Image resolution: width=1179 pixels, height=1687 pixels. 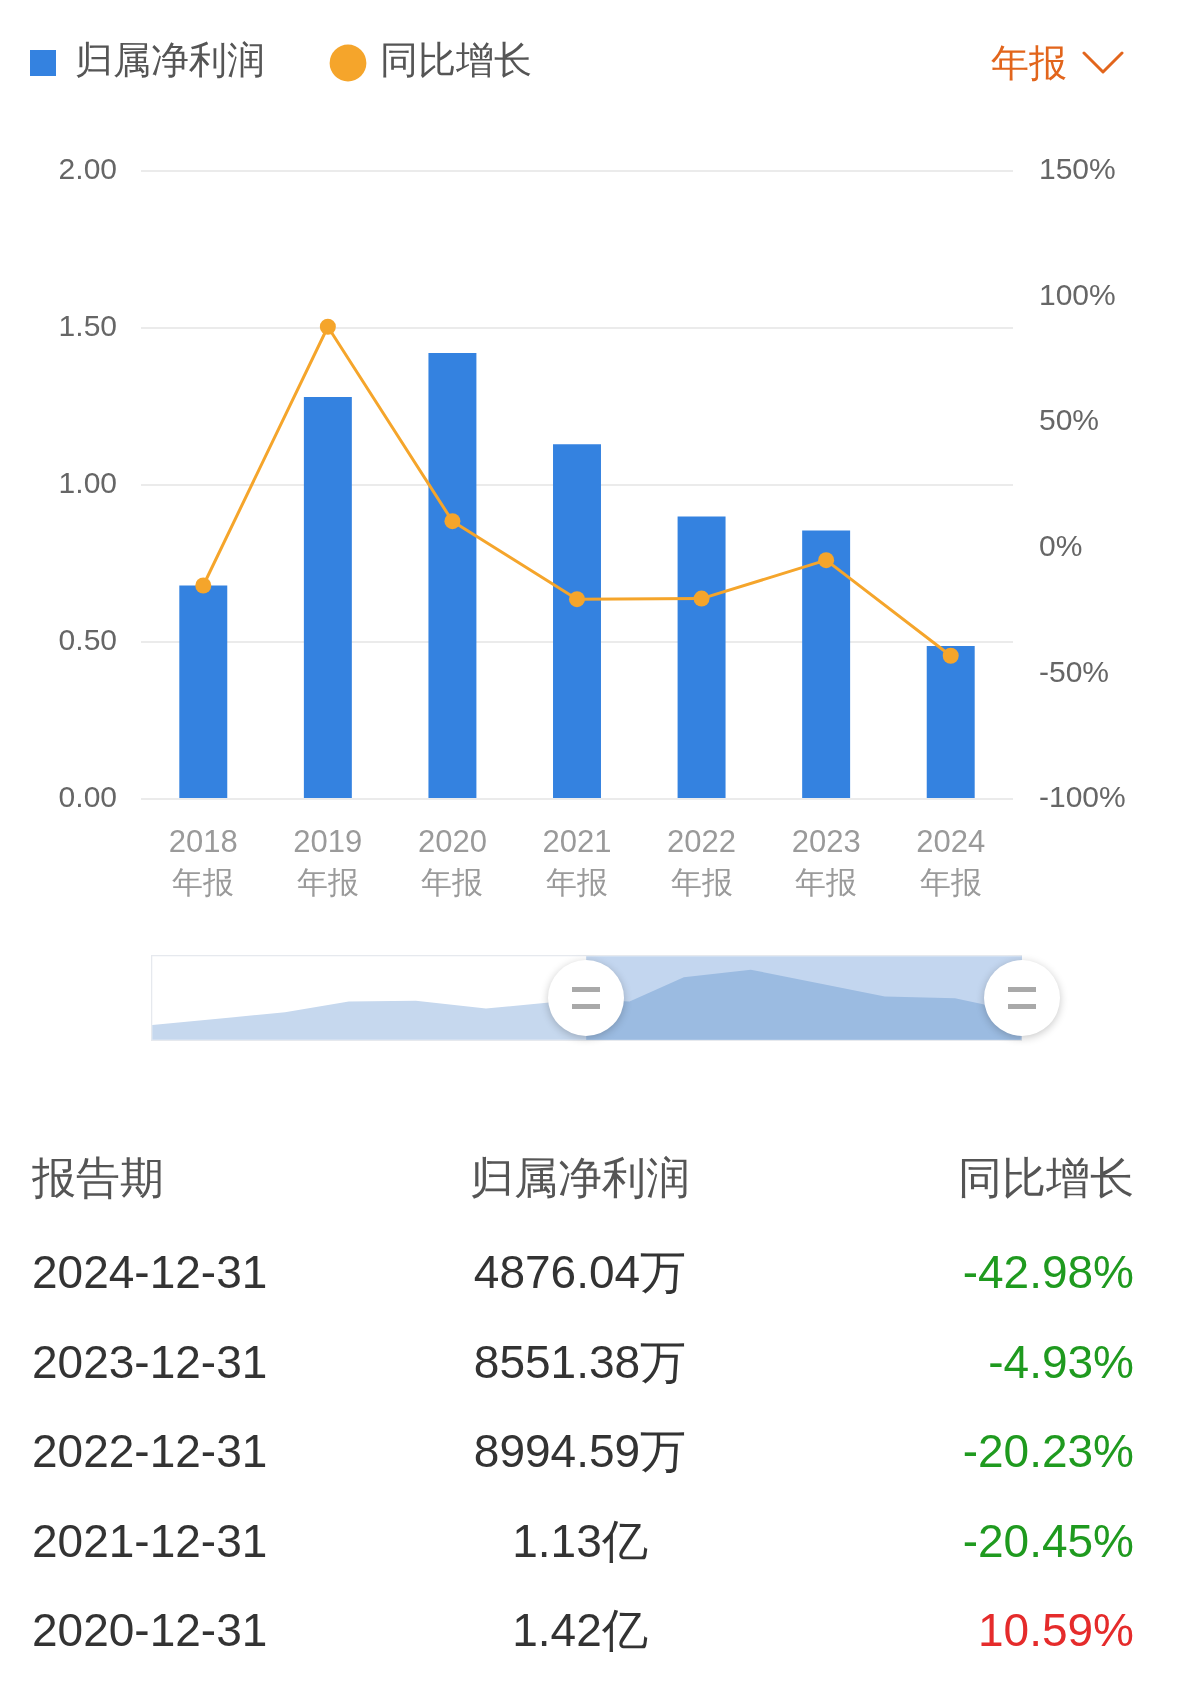 What do you see at coordinates (87, 640) in the screenshot?
I see `y-tick-label: 0.50` at bounding box center [87, 640].